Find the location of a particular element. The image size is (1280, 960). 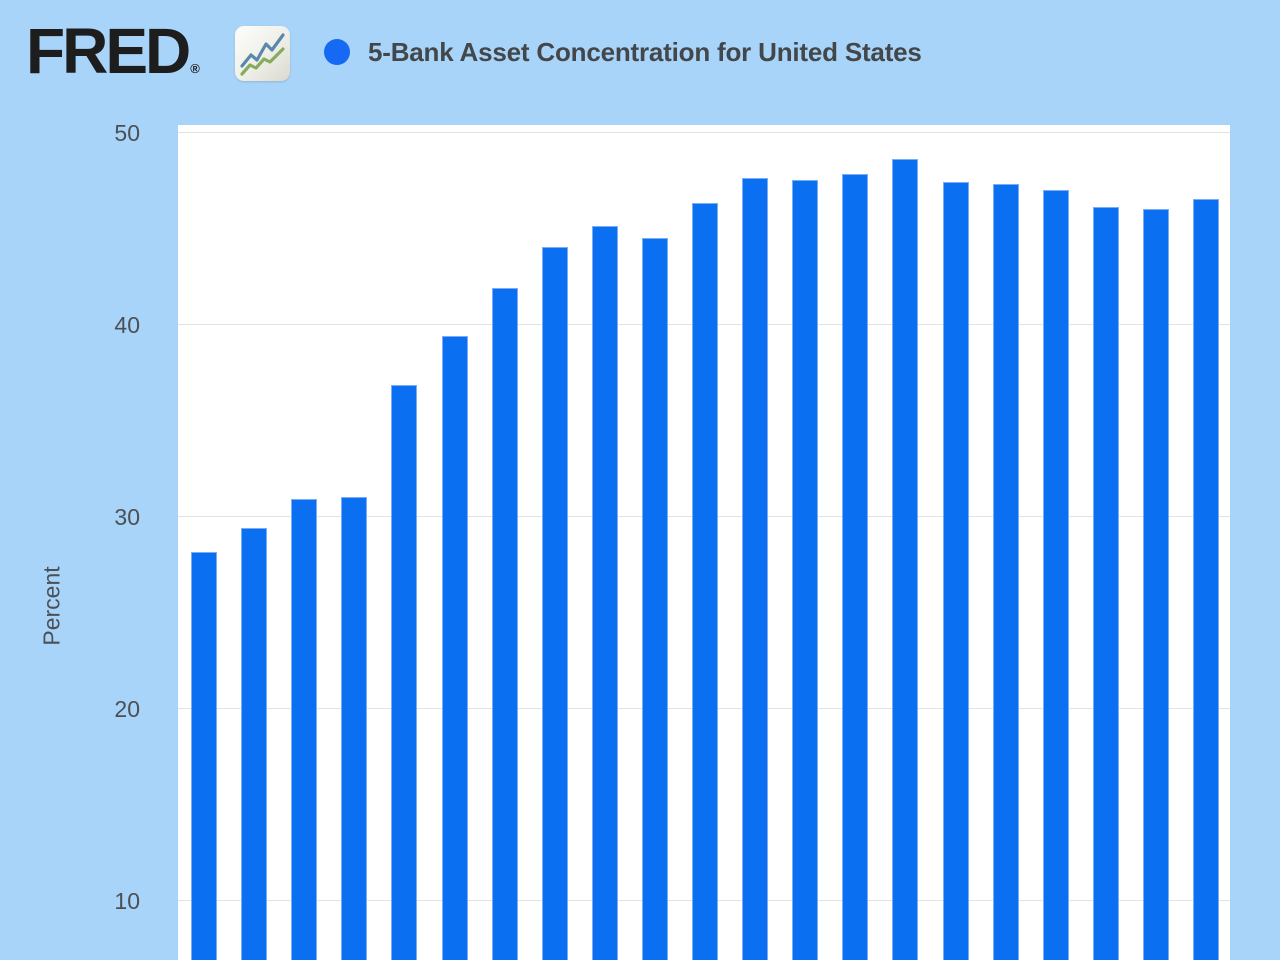

fred-sparkline-icon is located at coordinates (262, 53).